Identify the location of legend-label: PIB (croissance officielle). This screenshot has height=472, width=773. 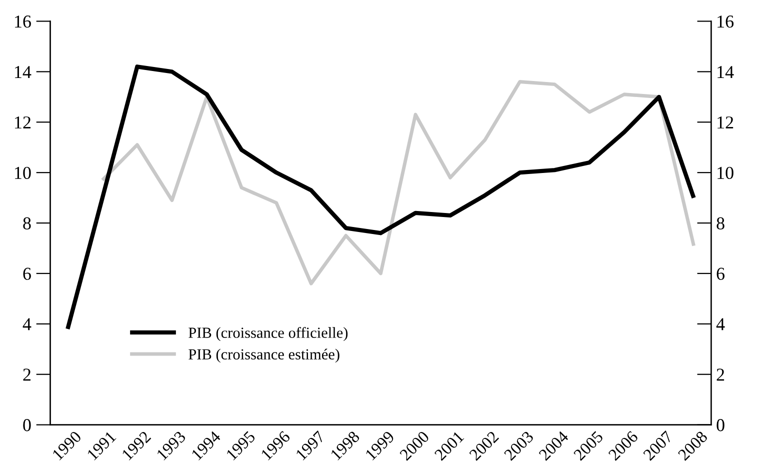
(268, 334).